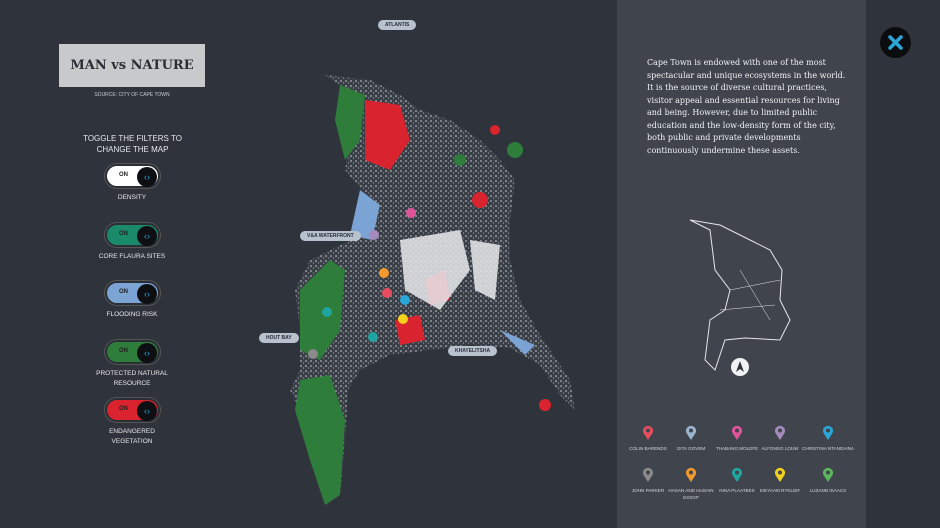 The image size is (940, 528). Describe the element at coordinates (330, 236) in the screenshot. I see `place-label: V&A WATERFRONT` at that location.